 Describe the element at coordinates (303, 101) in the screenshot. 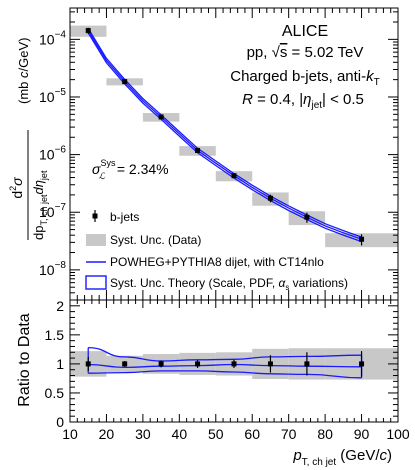

I see `radius-label: R = 0.4, |ηjet| < 0.5` at that location.